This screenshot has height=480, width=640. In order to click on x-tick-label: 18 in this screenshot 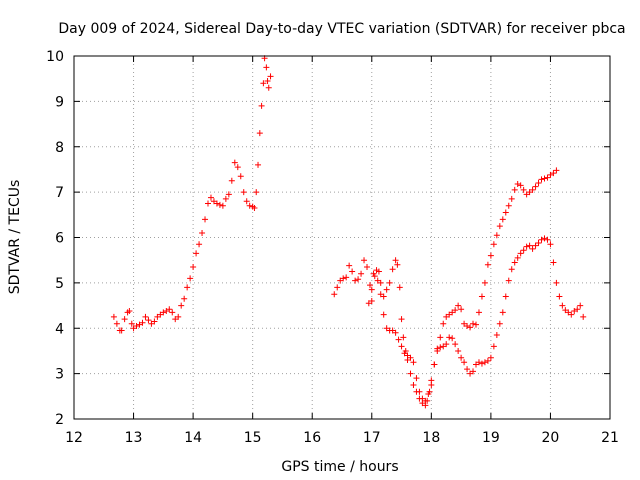, I will do `click(431, 438)`.